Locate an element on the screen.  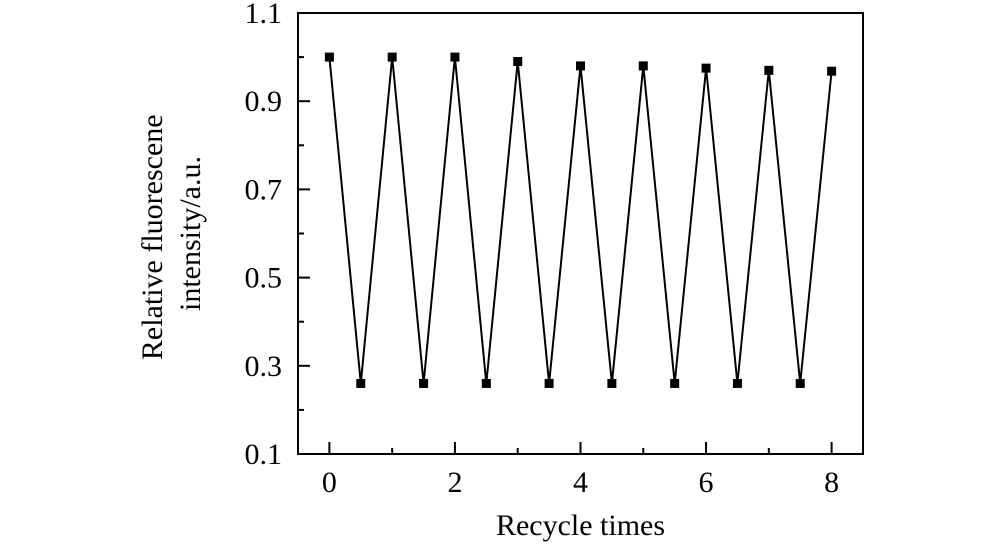
x-tick-label: 4 is located at coordinates (580, 482).